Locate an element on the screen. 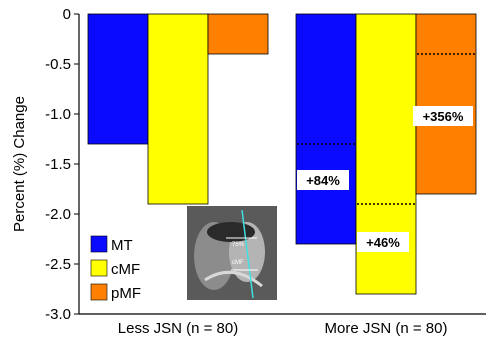  inset-mri-image: 75% cMF is located at coordinates (232, 253).